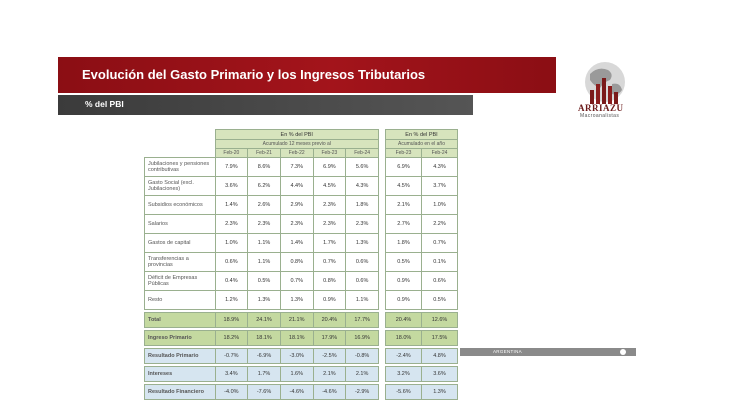 This screenshot has width=730, height=404. What do you see at coordinates (439, 374) in the screenshot?
I see `summary-value: 3.6%` at bounding box center [439, 374].